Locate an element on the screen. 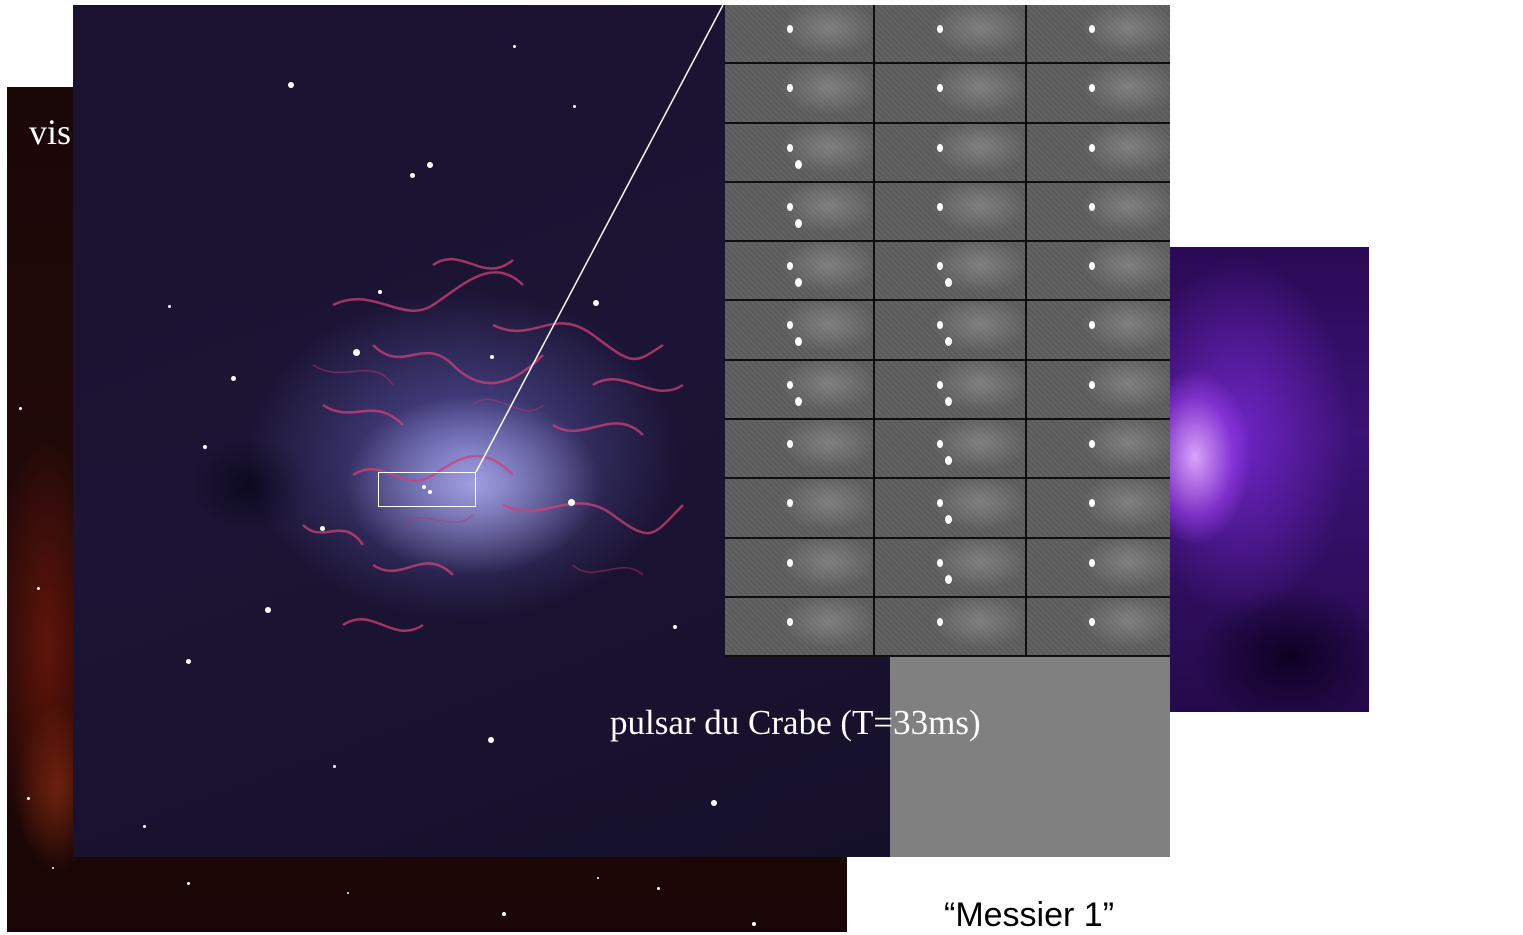 The image size is (1523, 935). caption-panel is located at coordinates (1030, 757).